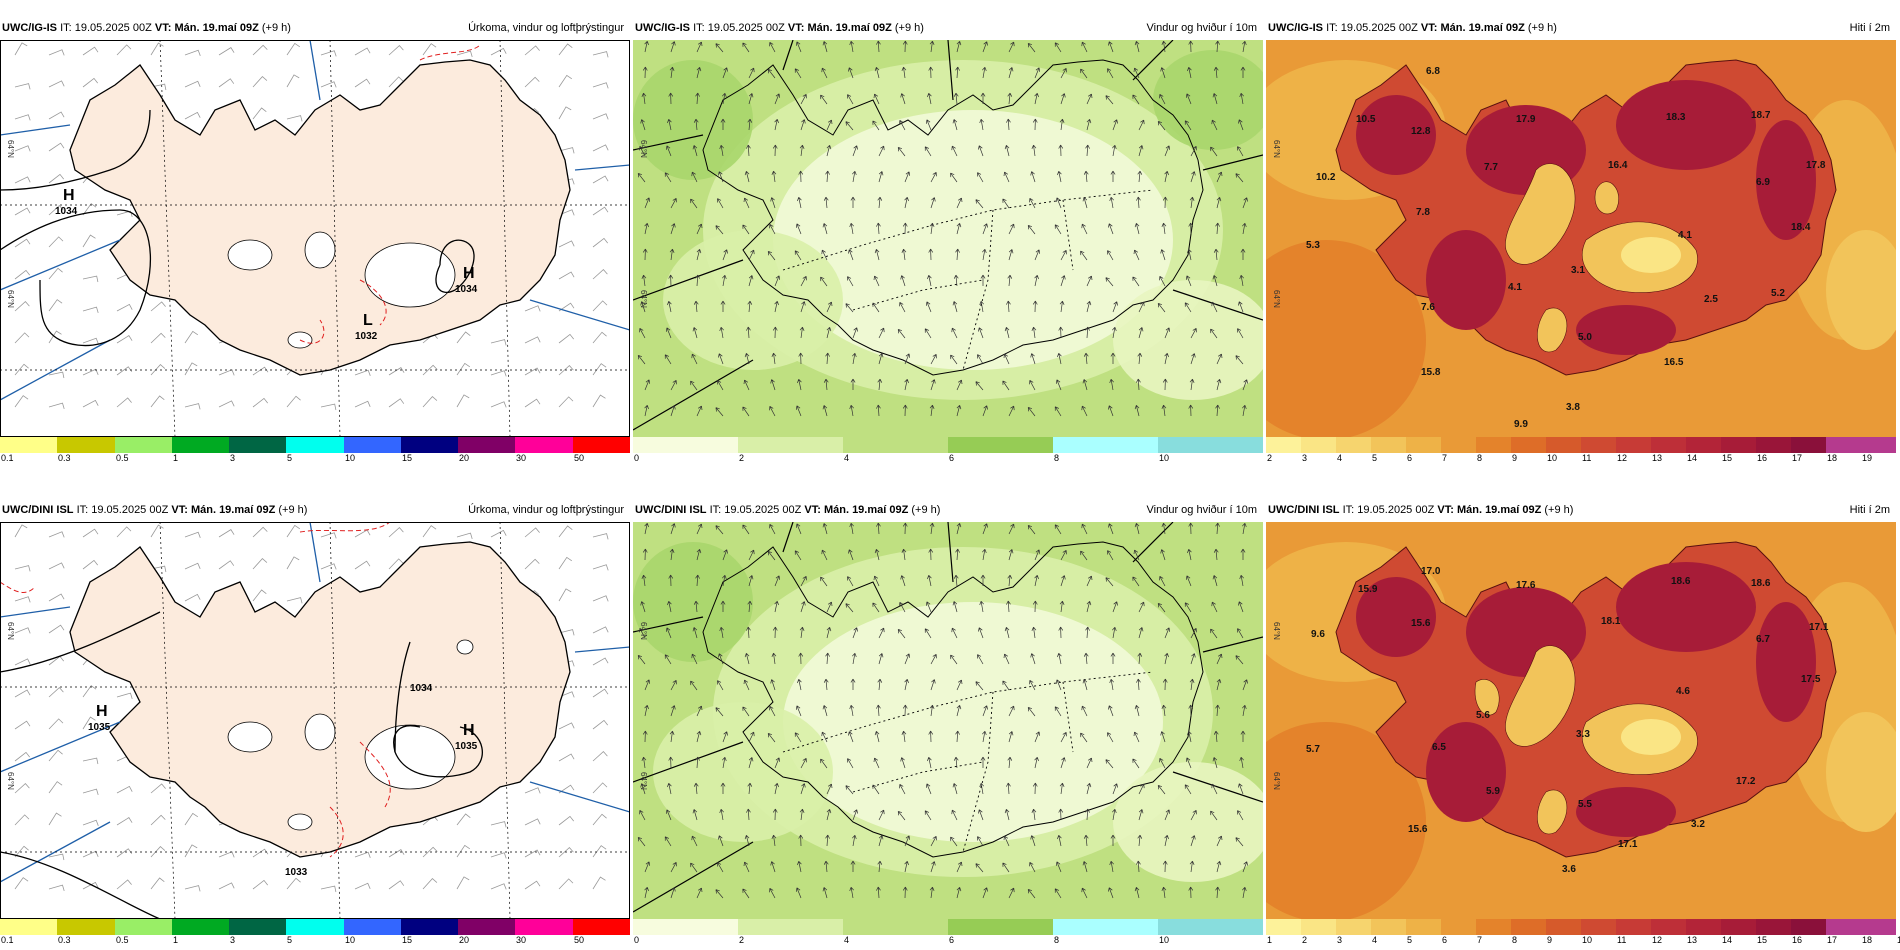 This screenshot has width=1900, height=950. What do you see at coordinates (315, 720) in the screenshot?
I see `precip-map: H 1035 H 1035 1033 1034 64°N 64°N` at bounding box center [315, 720].